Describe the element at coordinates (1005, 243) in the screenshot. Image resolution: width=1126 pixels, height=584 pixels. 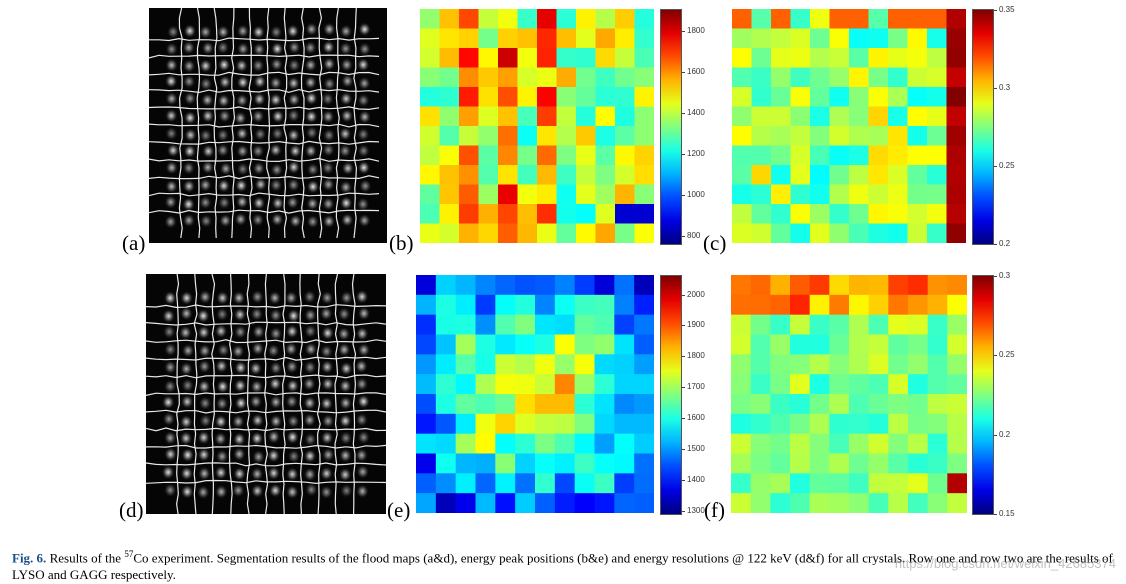
I see `colorbar-tick-label: 0.2` at that location.